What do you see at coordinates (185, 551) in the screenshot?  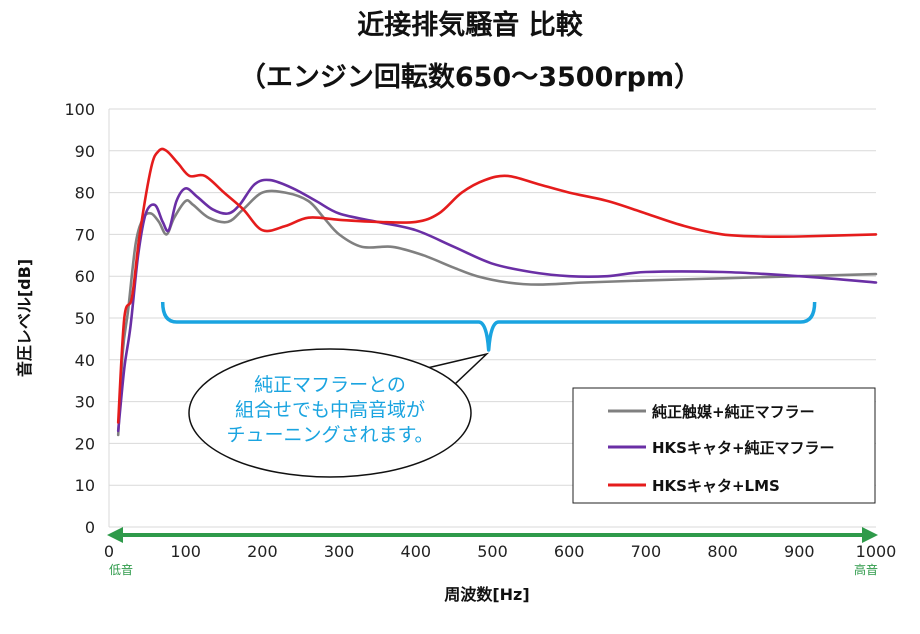 I see `x-tick-label: 100` at bounding box center [185, 551].